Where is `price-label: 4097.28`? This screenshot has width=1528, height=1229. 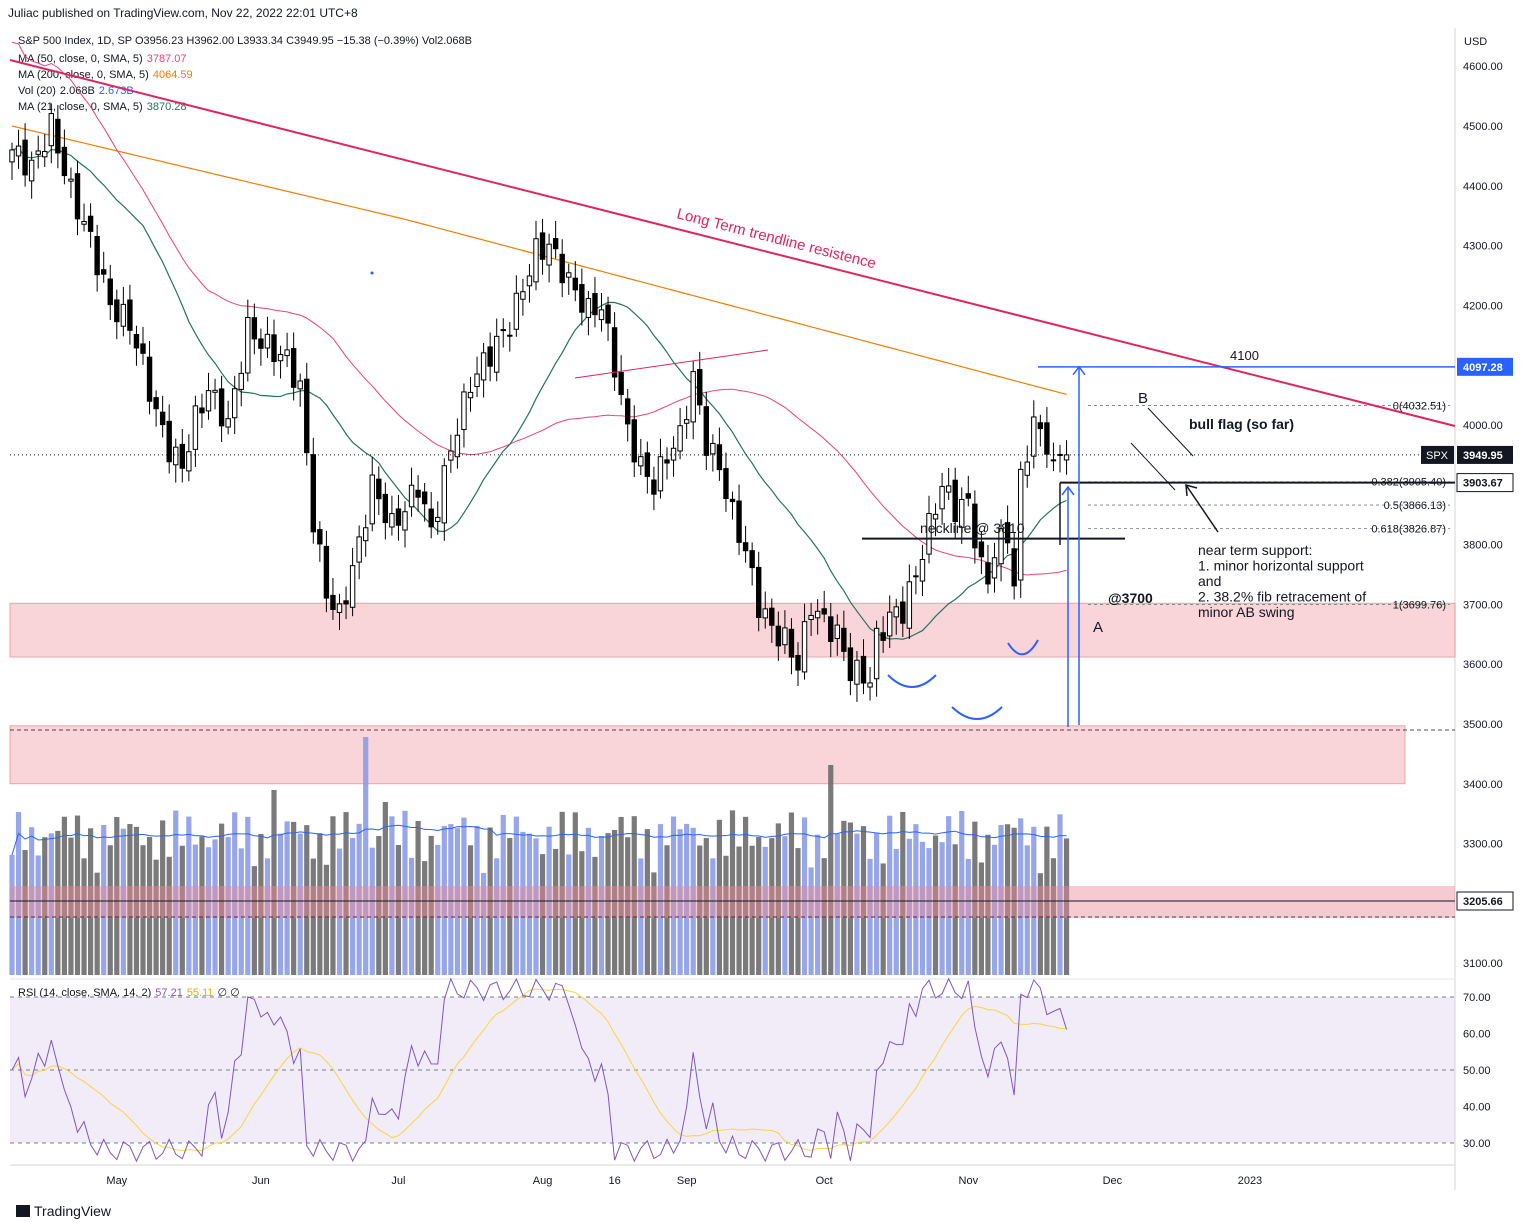
price-label: 4097.28 is located at coordinates (1483, 368).